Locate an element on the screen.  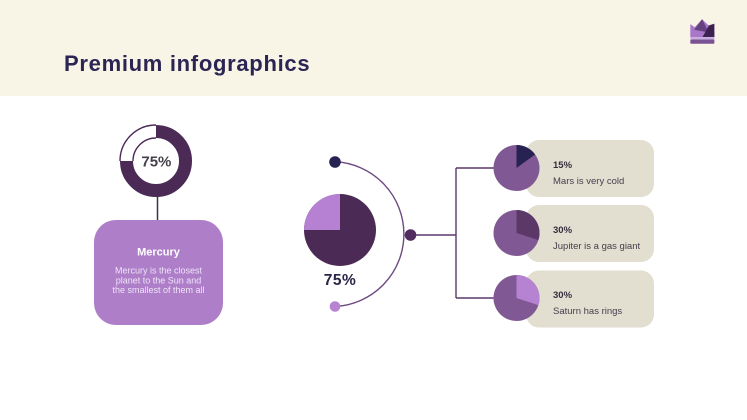
svg-text: Saturn has rings is located at coordinates (587, 311).